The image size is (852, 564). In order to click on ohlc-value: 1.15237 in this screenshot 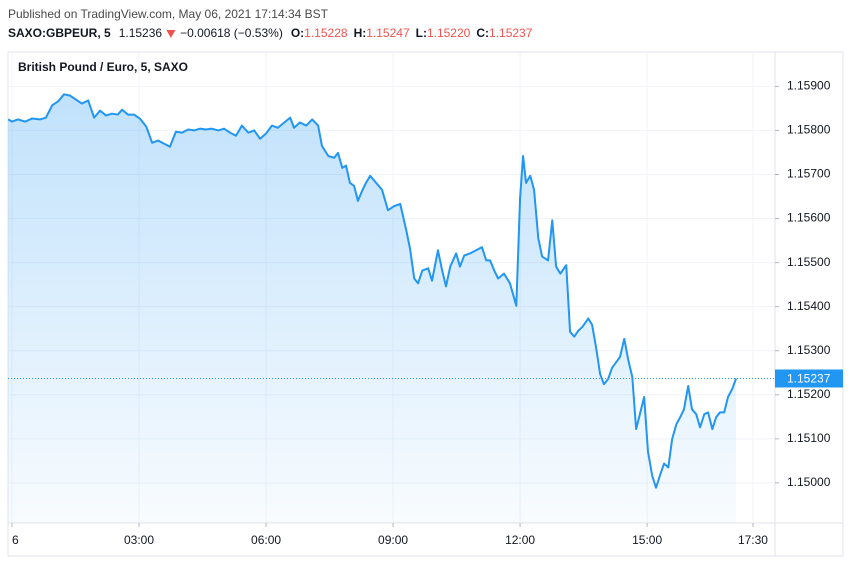, I will do `click(511, 33)`.